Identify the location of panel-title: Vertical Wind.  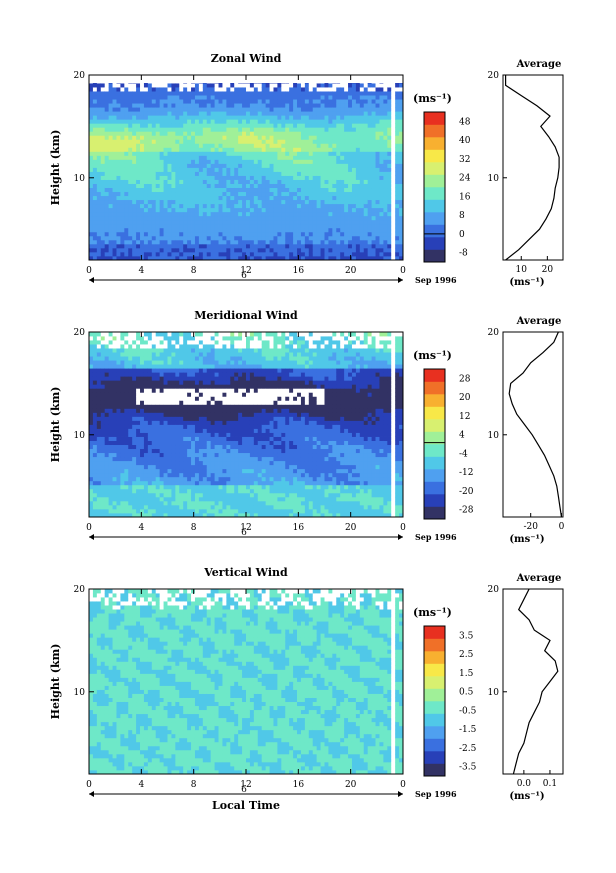
(245, 572).